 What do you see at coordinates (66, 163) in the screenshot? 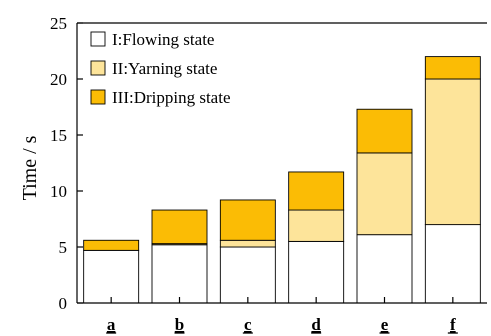
I see `y-axis-ticks: 0 5 10 15 20 25` at bounding box center [66, 163].